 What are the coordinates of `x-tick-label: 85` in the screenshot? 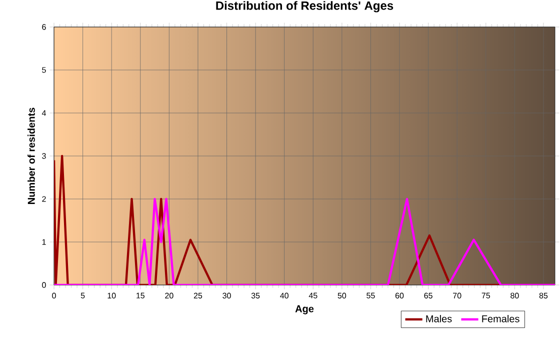 It's located at (543, 295).